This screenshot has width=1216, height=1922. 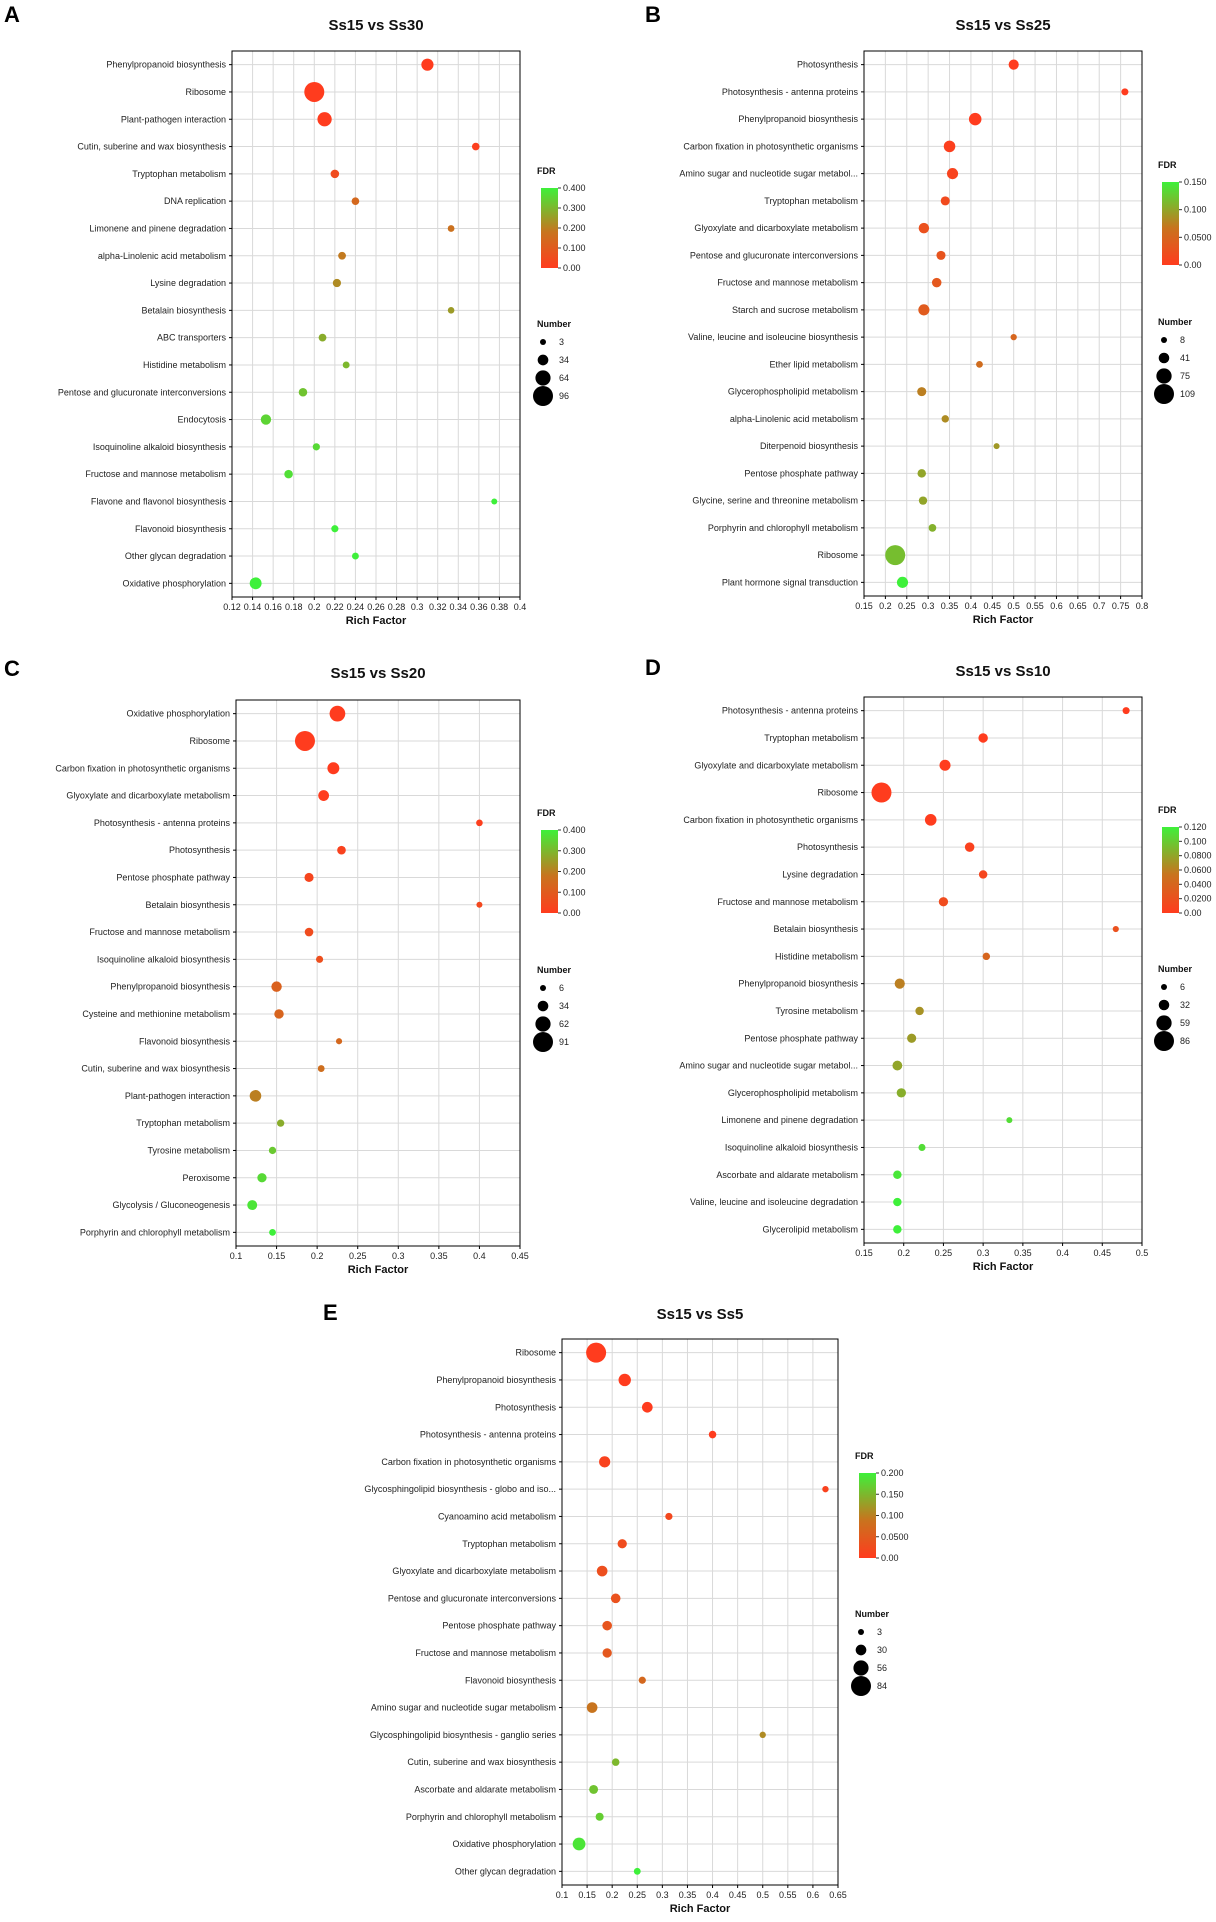 What do you see at coordinates (155, 1232) in the screenshot?
I see `category-label: Porphyrin and chlorophyll metabolism` at bounding box center [155, 1232].